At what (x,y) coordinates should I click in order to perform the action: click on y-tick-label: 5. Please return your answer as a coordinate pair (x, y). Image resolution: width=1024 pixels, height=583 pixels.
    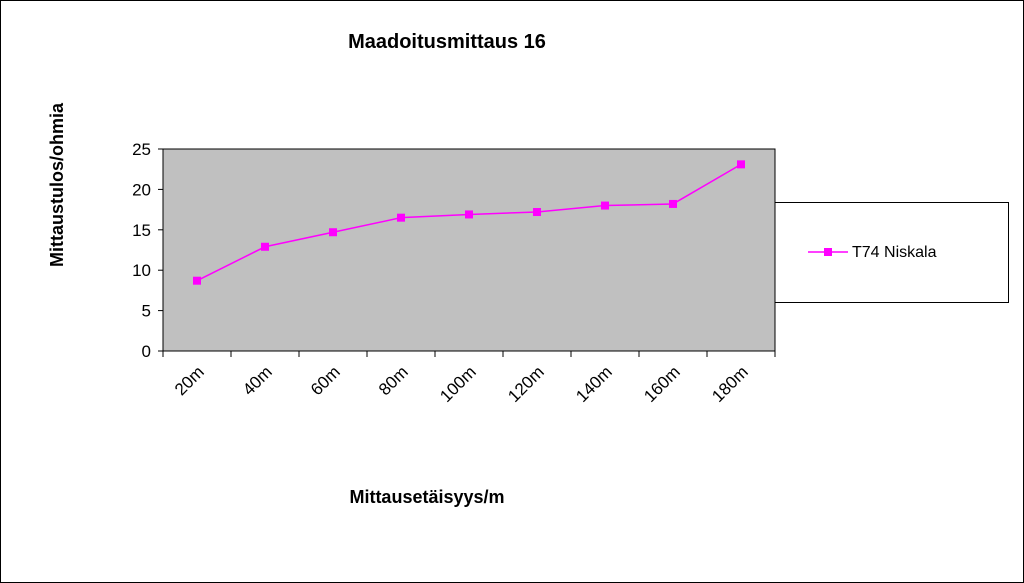
    Looking at the image, I should click on (146, 311).